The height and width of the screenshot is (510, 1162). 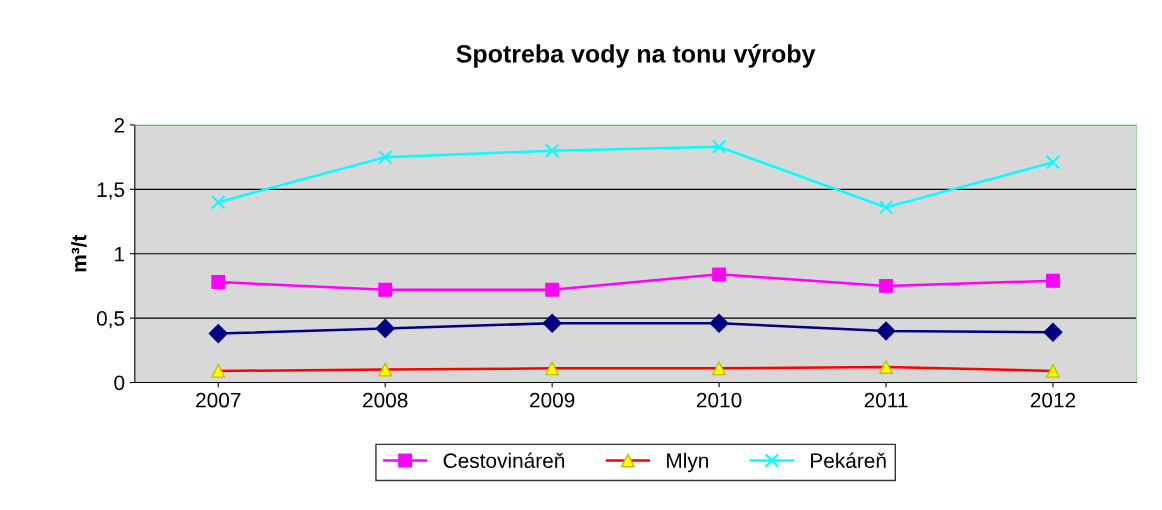 I want to click on legend-label: Mlyn, so click(x=687, y=462).